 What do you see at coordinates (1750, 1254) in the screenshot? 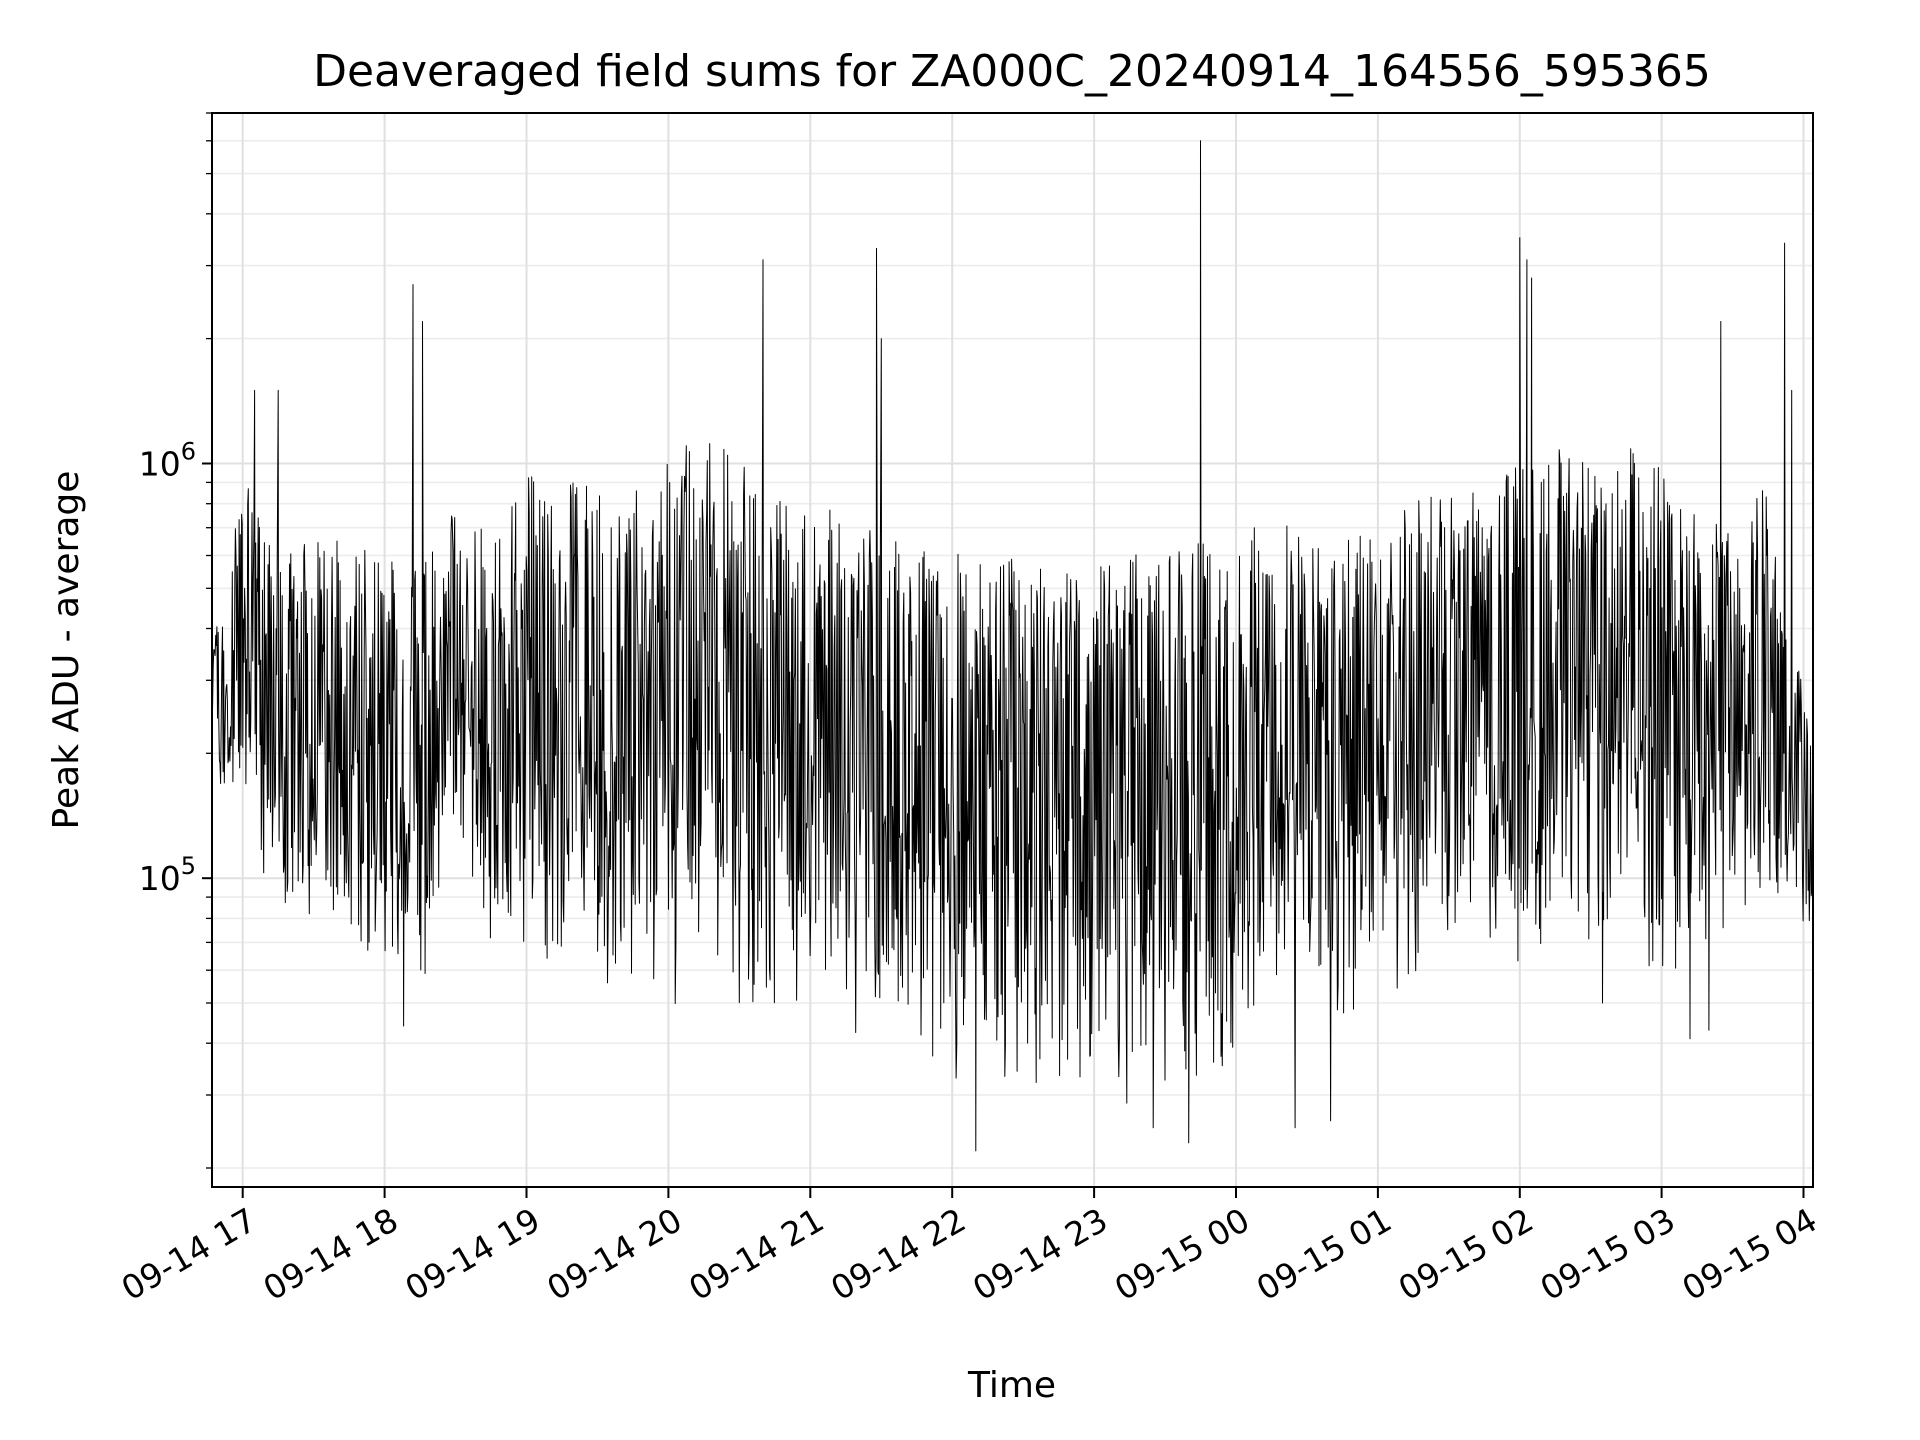
I see `x-tick-label: 09-15 04` at bounding box center [1750, 1254].